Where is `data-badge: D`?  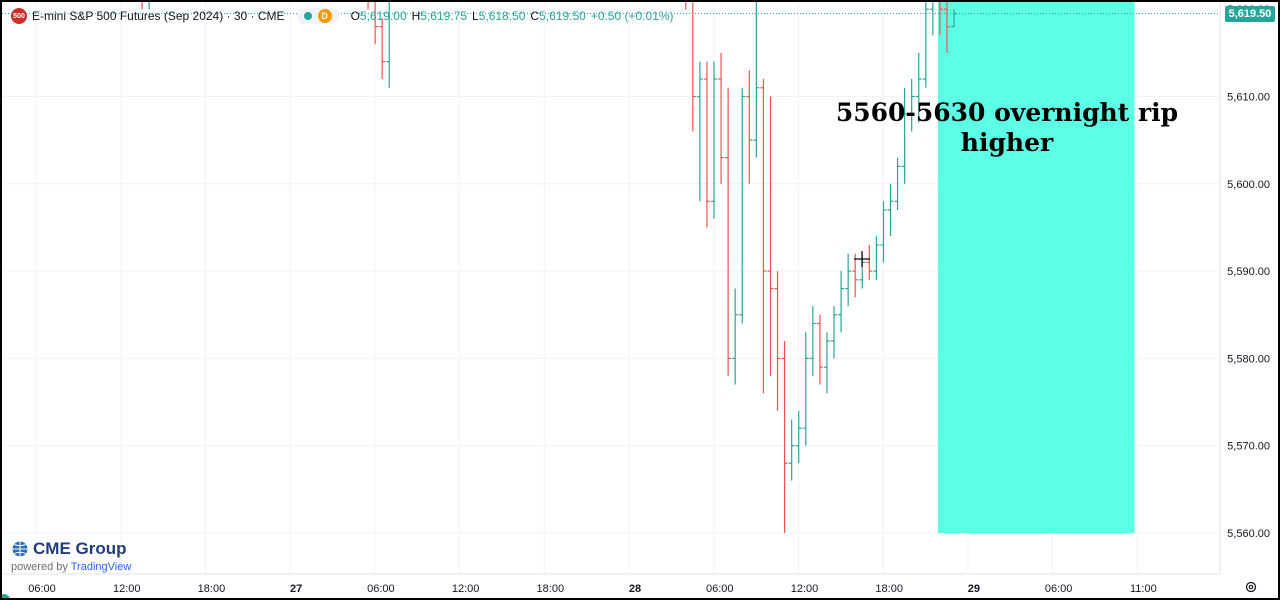 data-badge: D is located at coordinates (324, 16).